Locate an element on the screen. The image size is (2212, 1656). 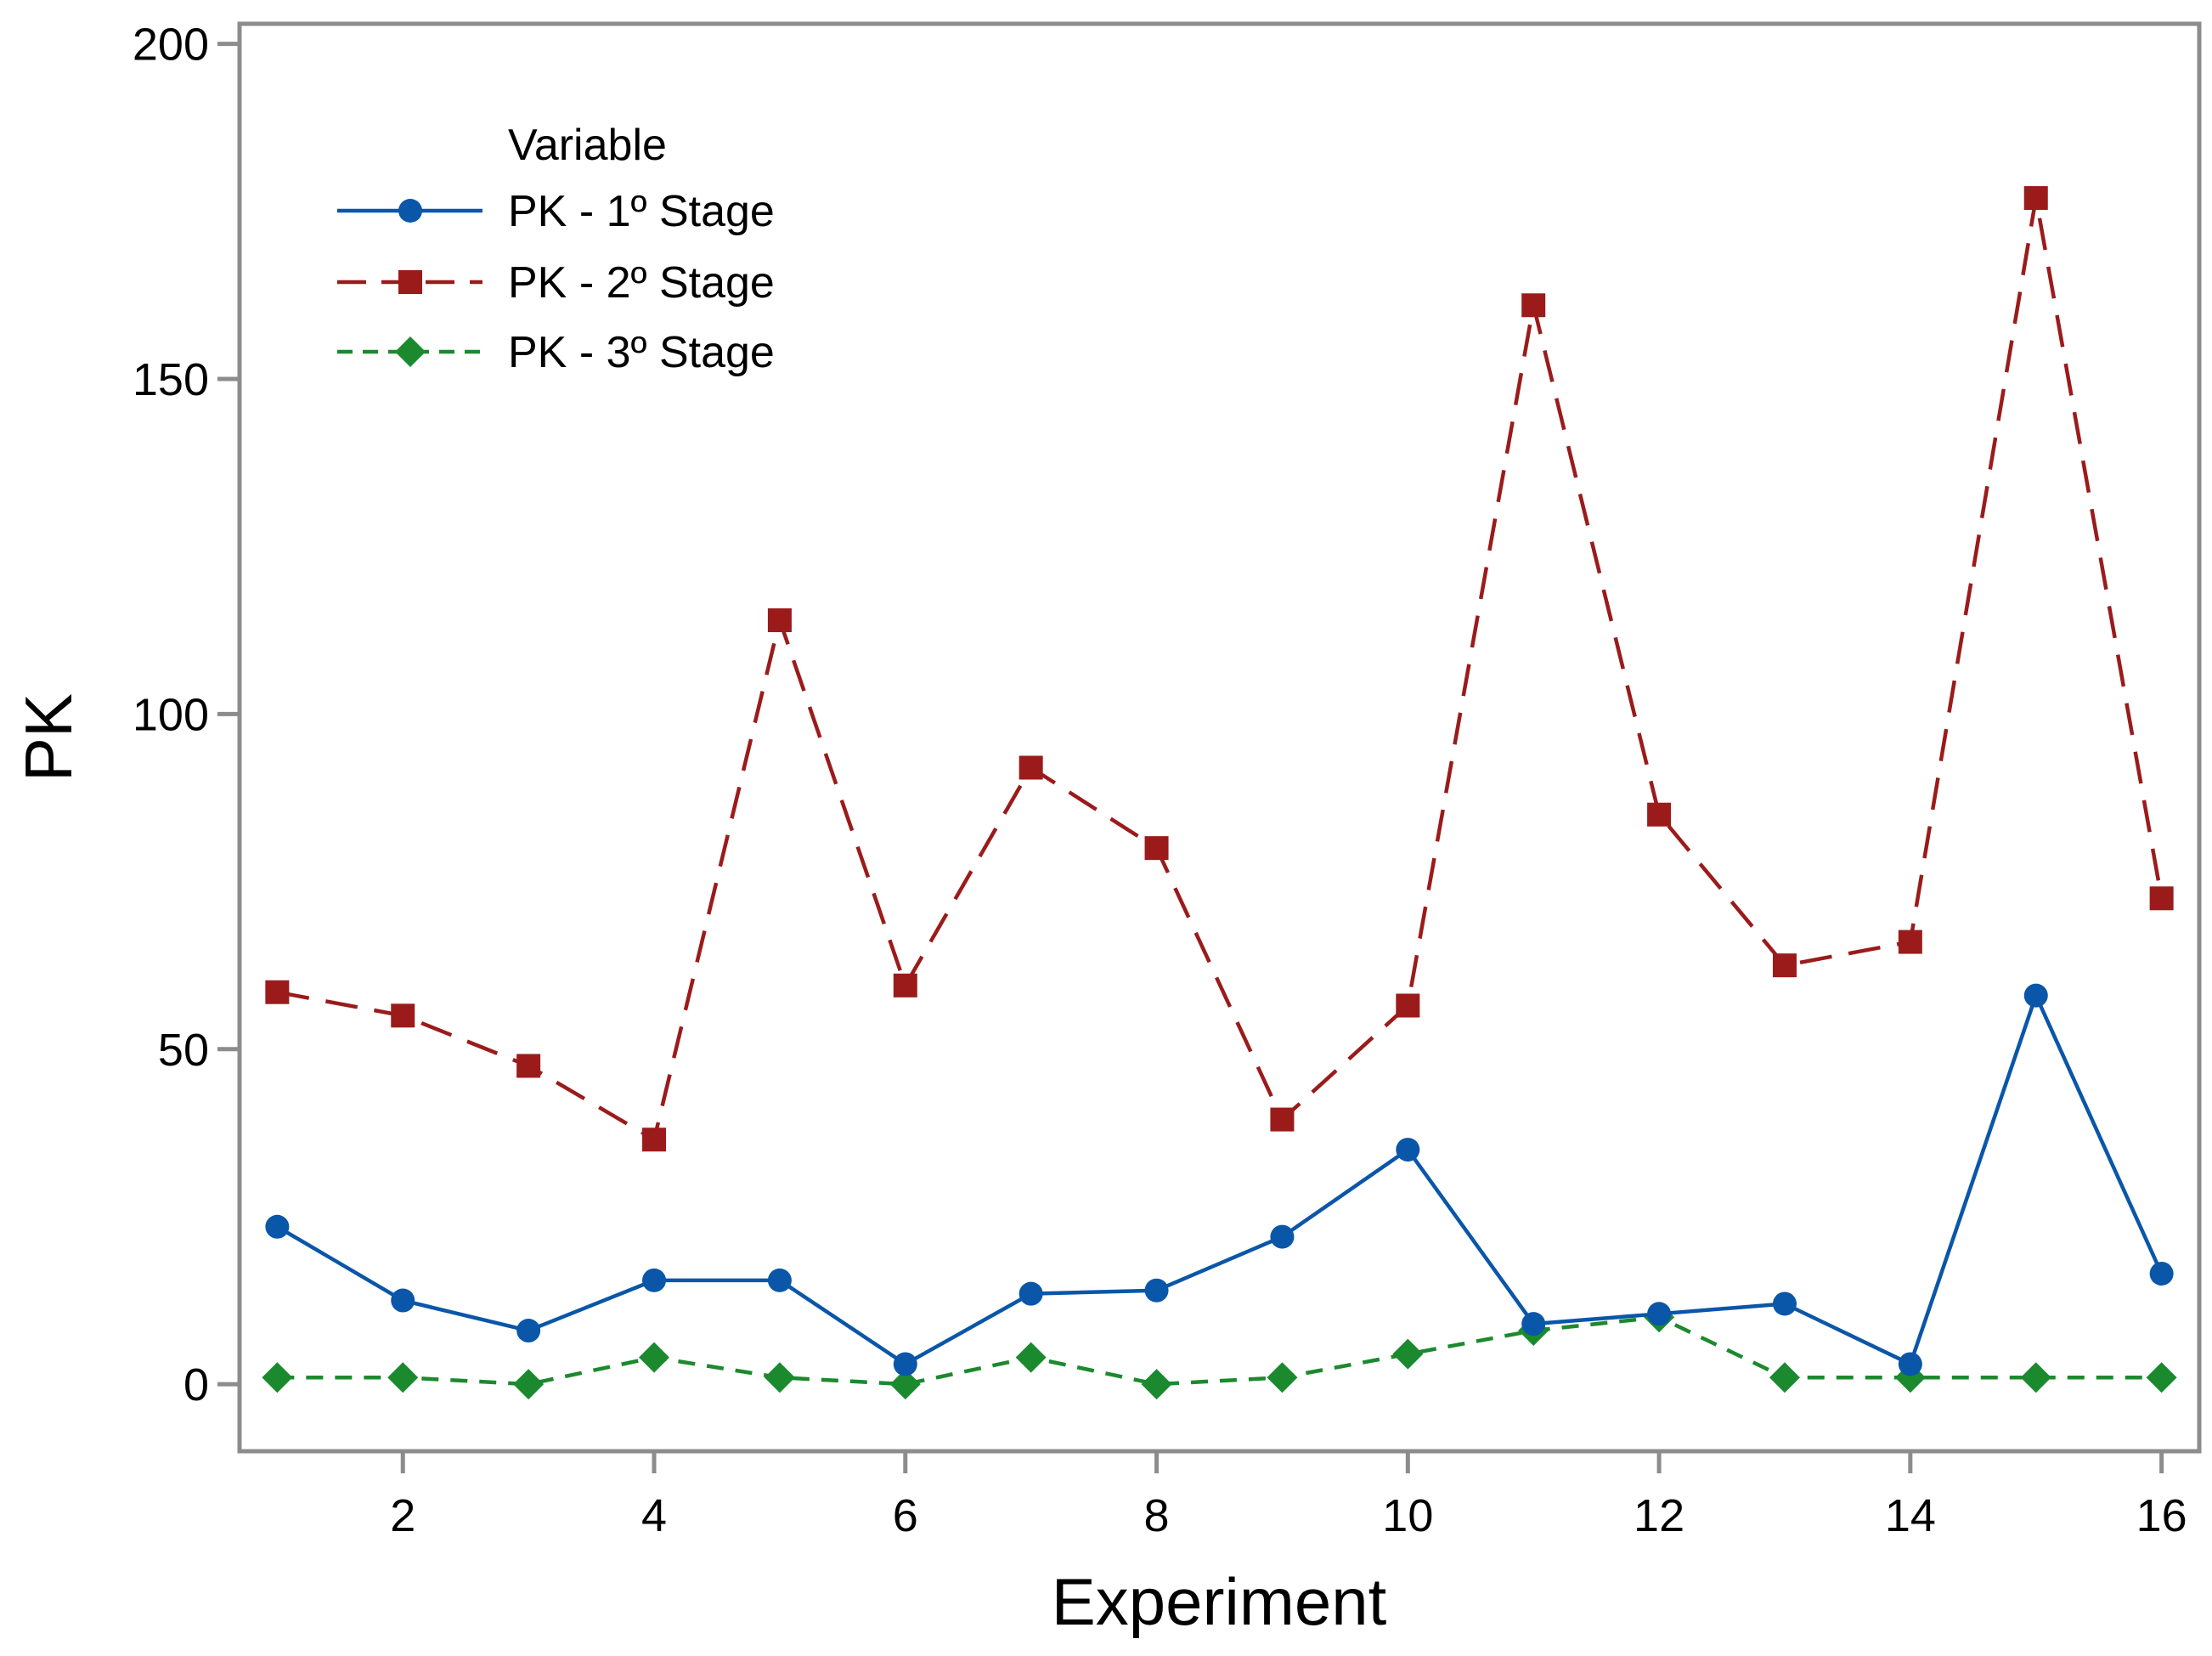
legend-label-2: PK - 2º Stage is located at coordinates (641, 283).